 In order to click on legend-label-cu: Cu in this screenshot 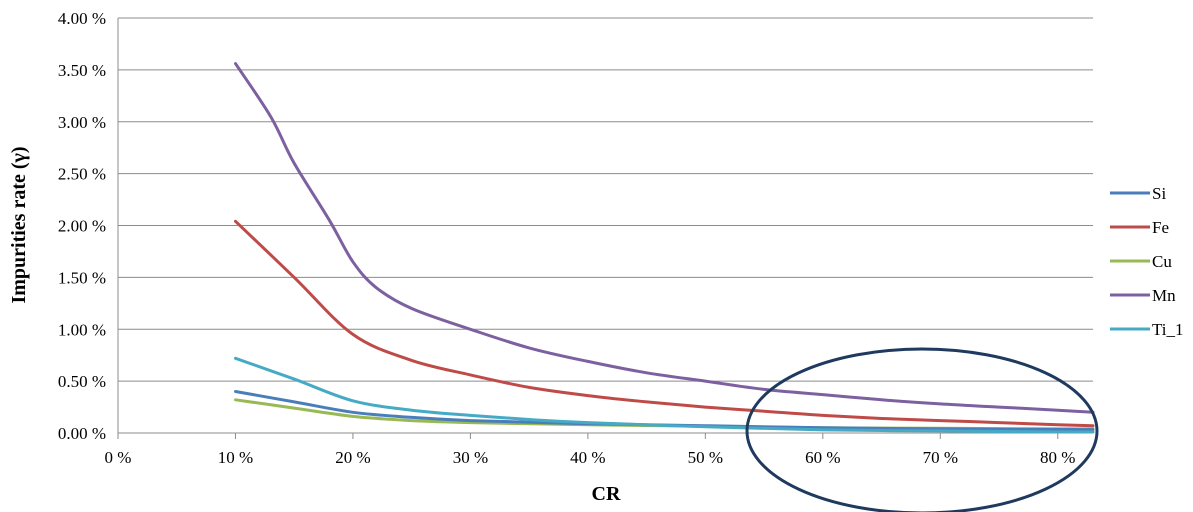, I will do `click(1162, 261)`.